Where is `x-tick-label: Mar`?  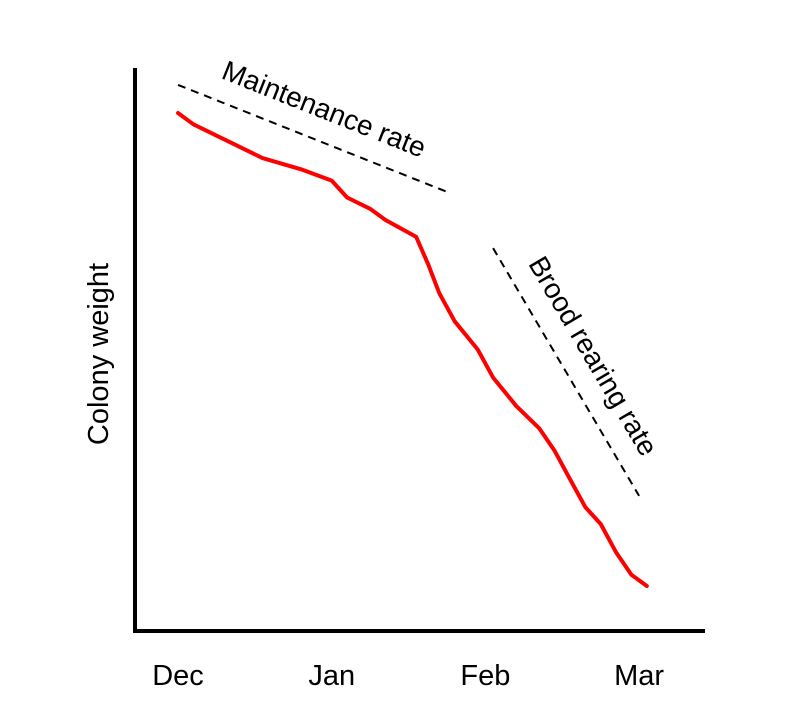 x-tick-label: Mar is located at coordinates (639, 676).